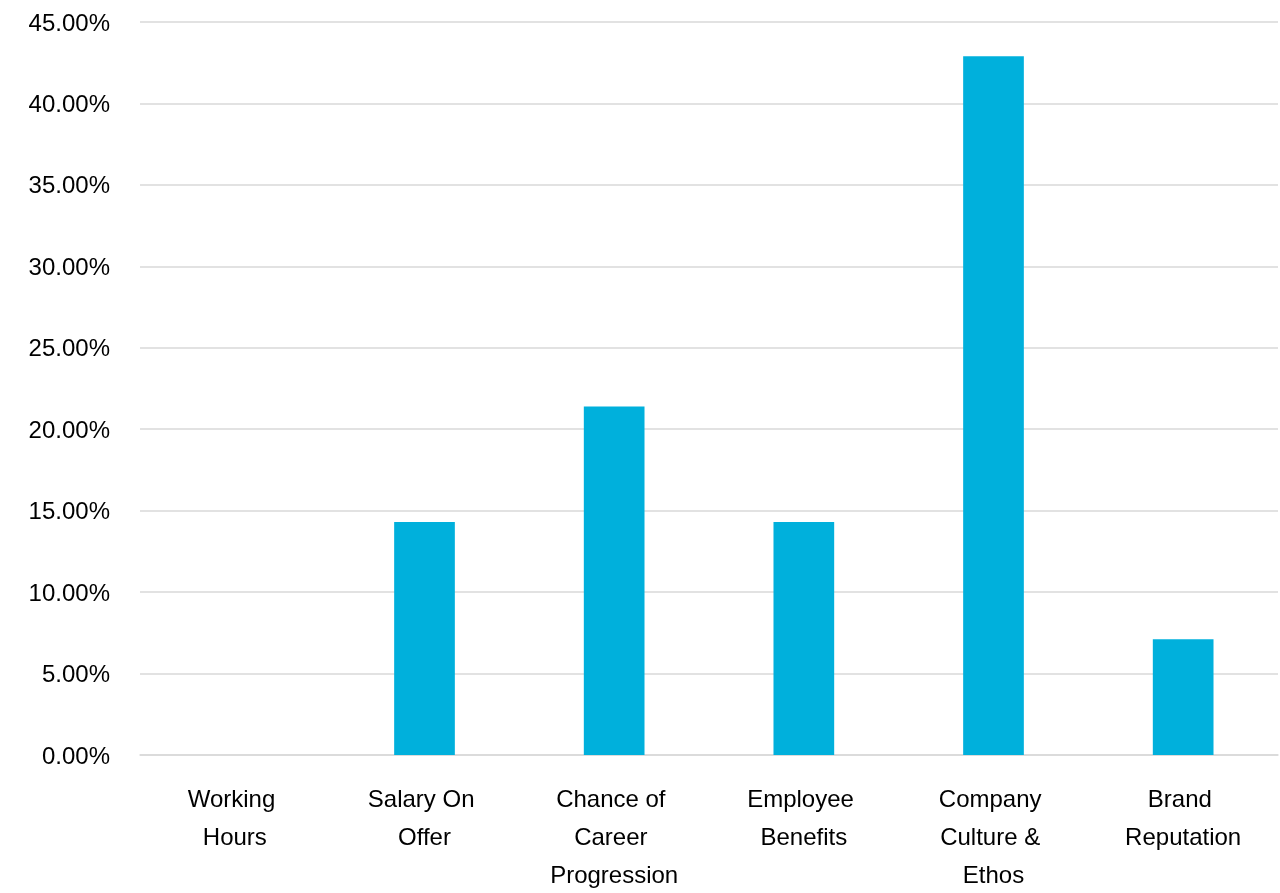  Describe the element at coordinates (69, 429) in the screenshot. I see `y-tick-label: 20.00%` at that location.